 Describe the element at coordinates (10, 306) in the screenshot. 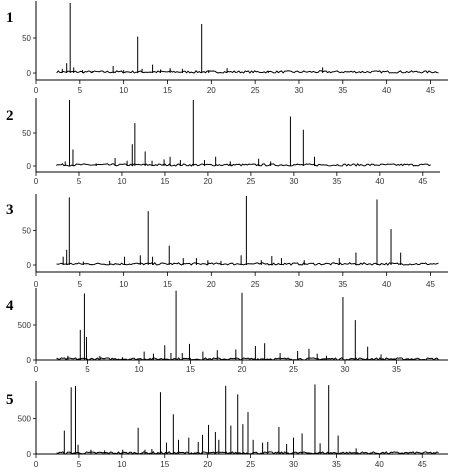

I see `panel-label-4: 4` at that location.